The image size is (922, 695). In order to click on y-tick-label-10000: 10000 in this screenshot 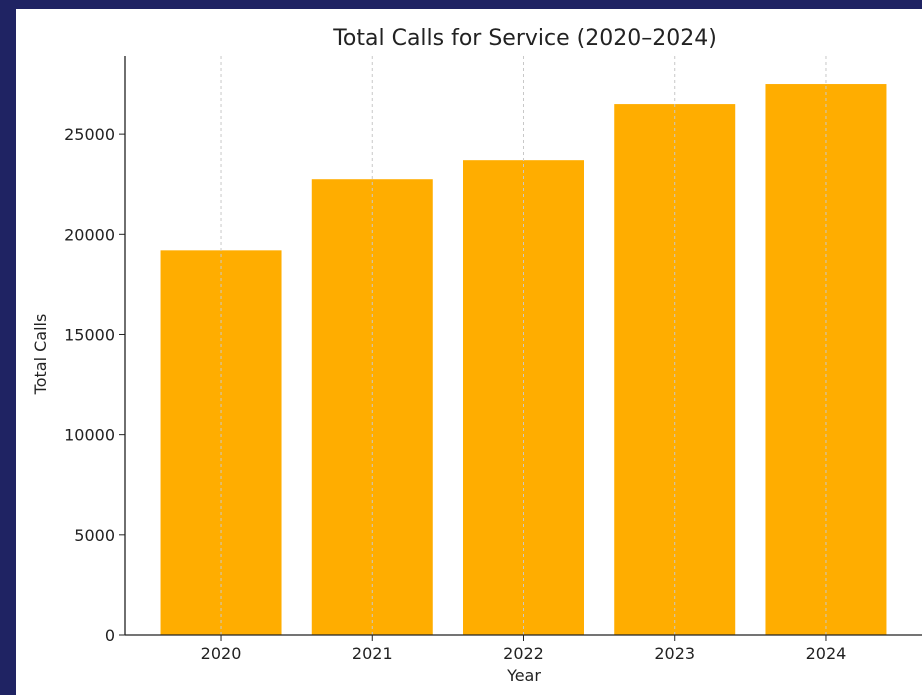, I will do `click(89, 435)`.